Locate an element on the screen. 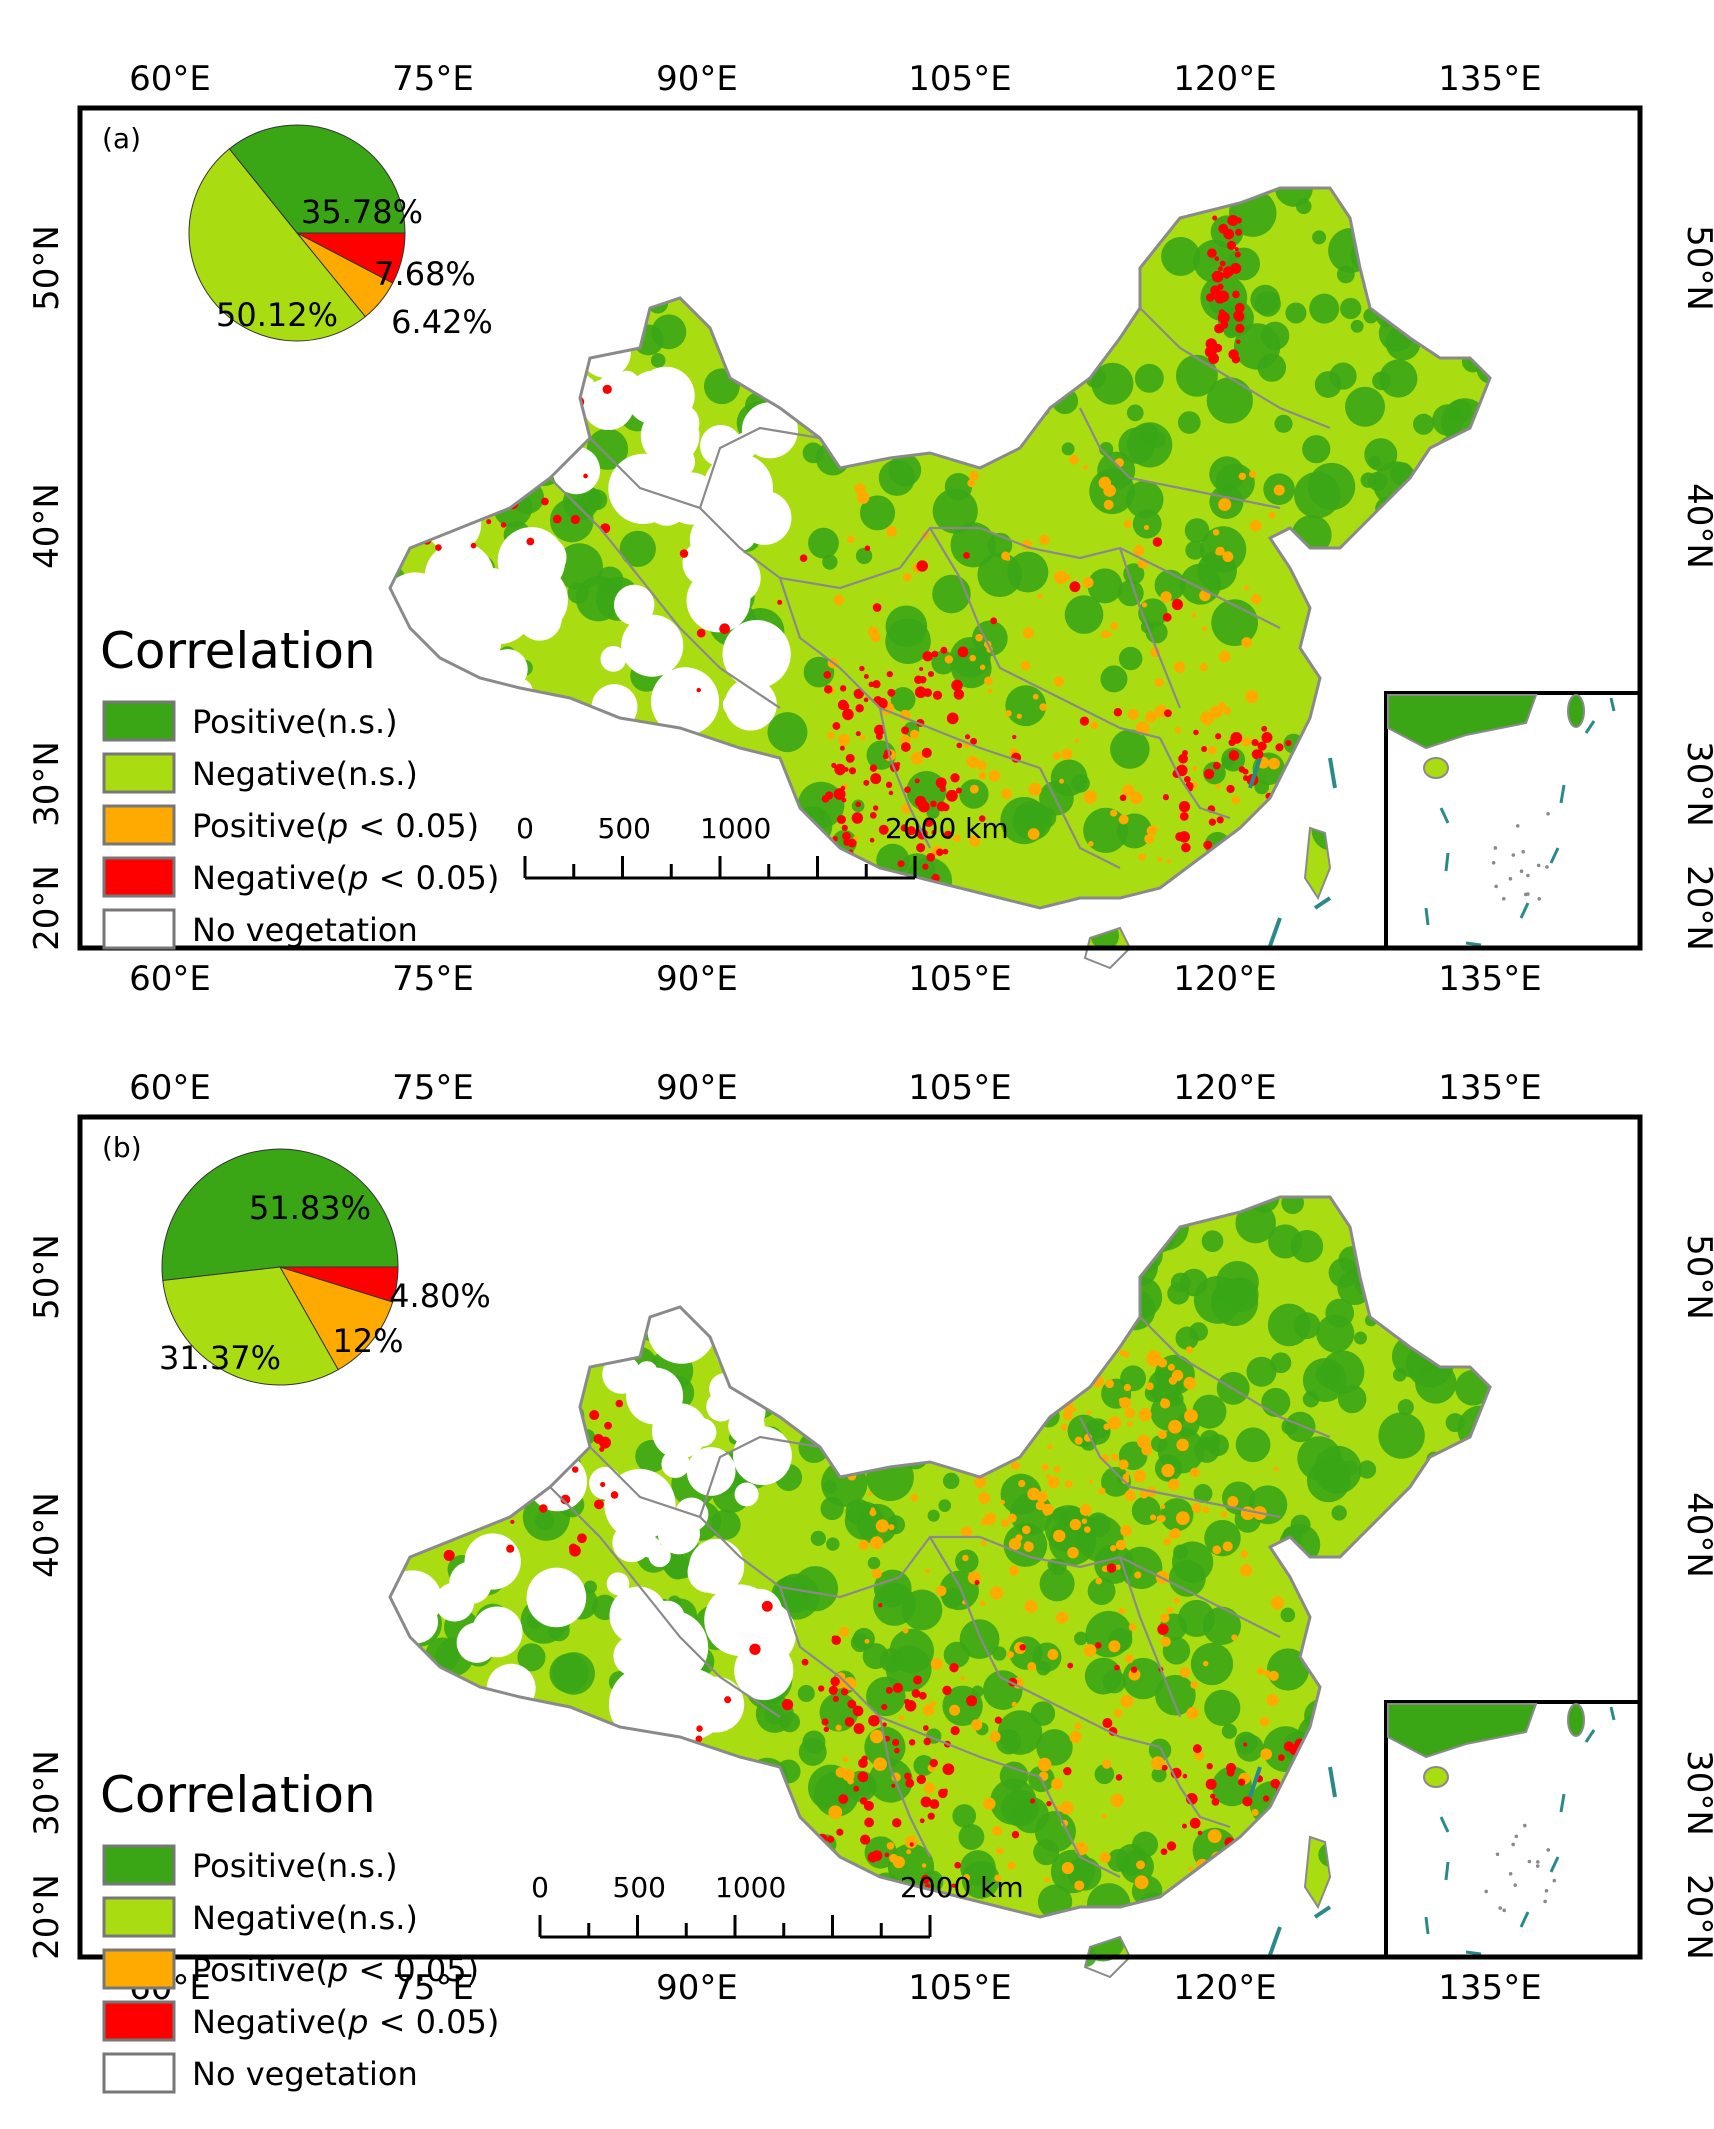  scale-bar-label: 0 is located at coordinates (540, 1887).